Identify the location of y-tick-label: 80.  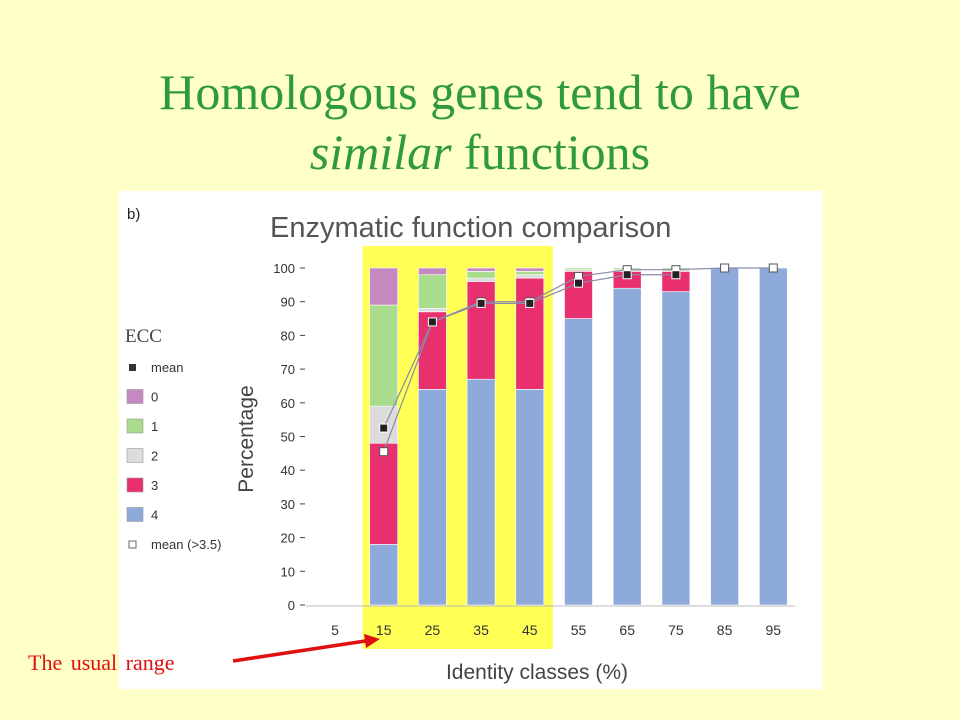
(288, 335).